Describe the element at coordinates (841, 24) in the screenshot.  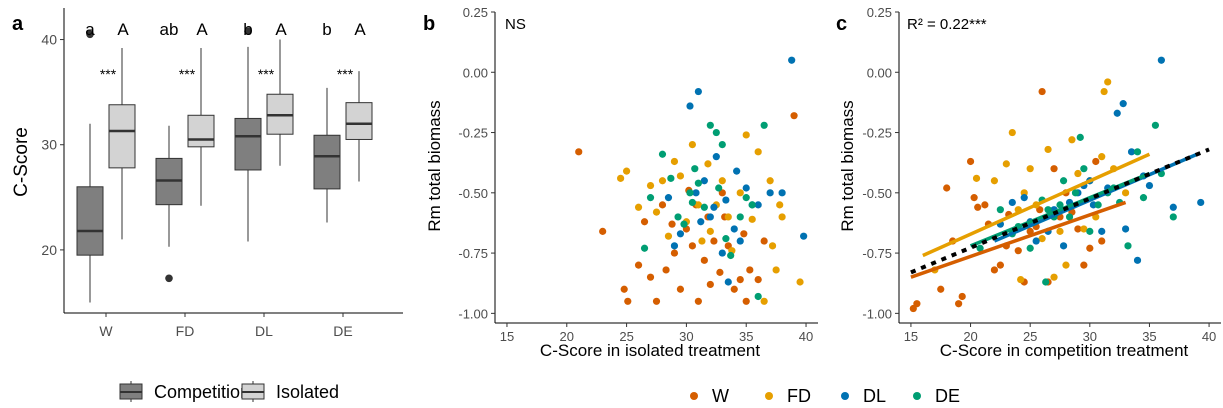
I see `panel-label-c: c` at that location.